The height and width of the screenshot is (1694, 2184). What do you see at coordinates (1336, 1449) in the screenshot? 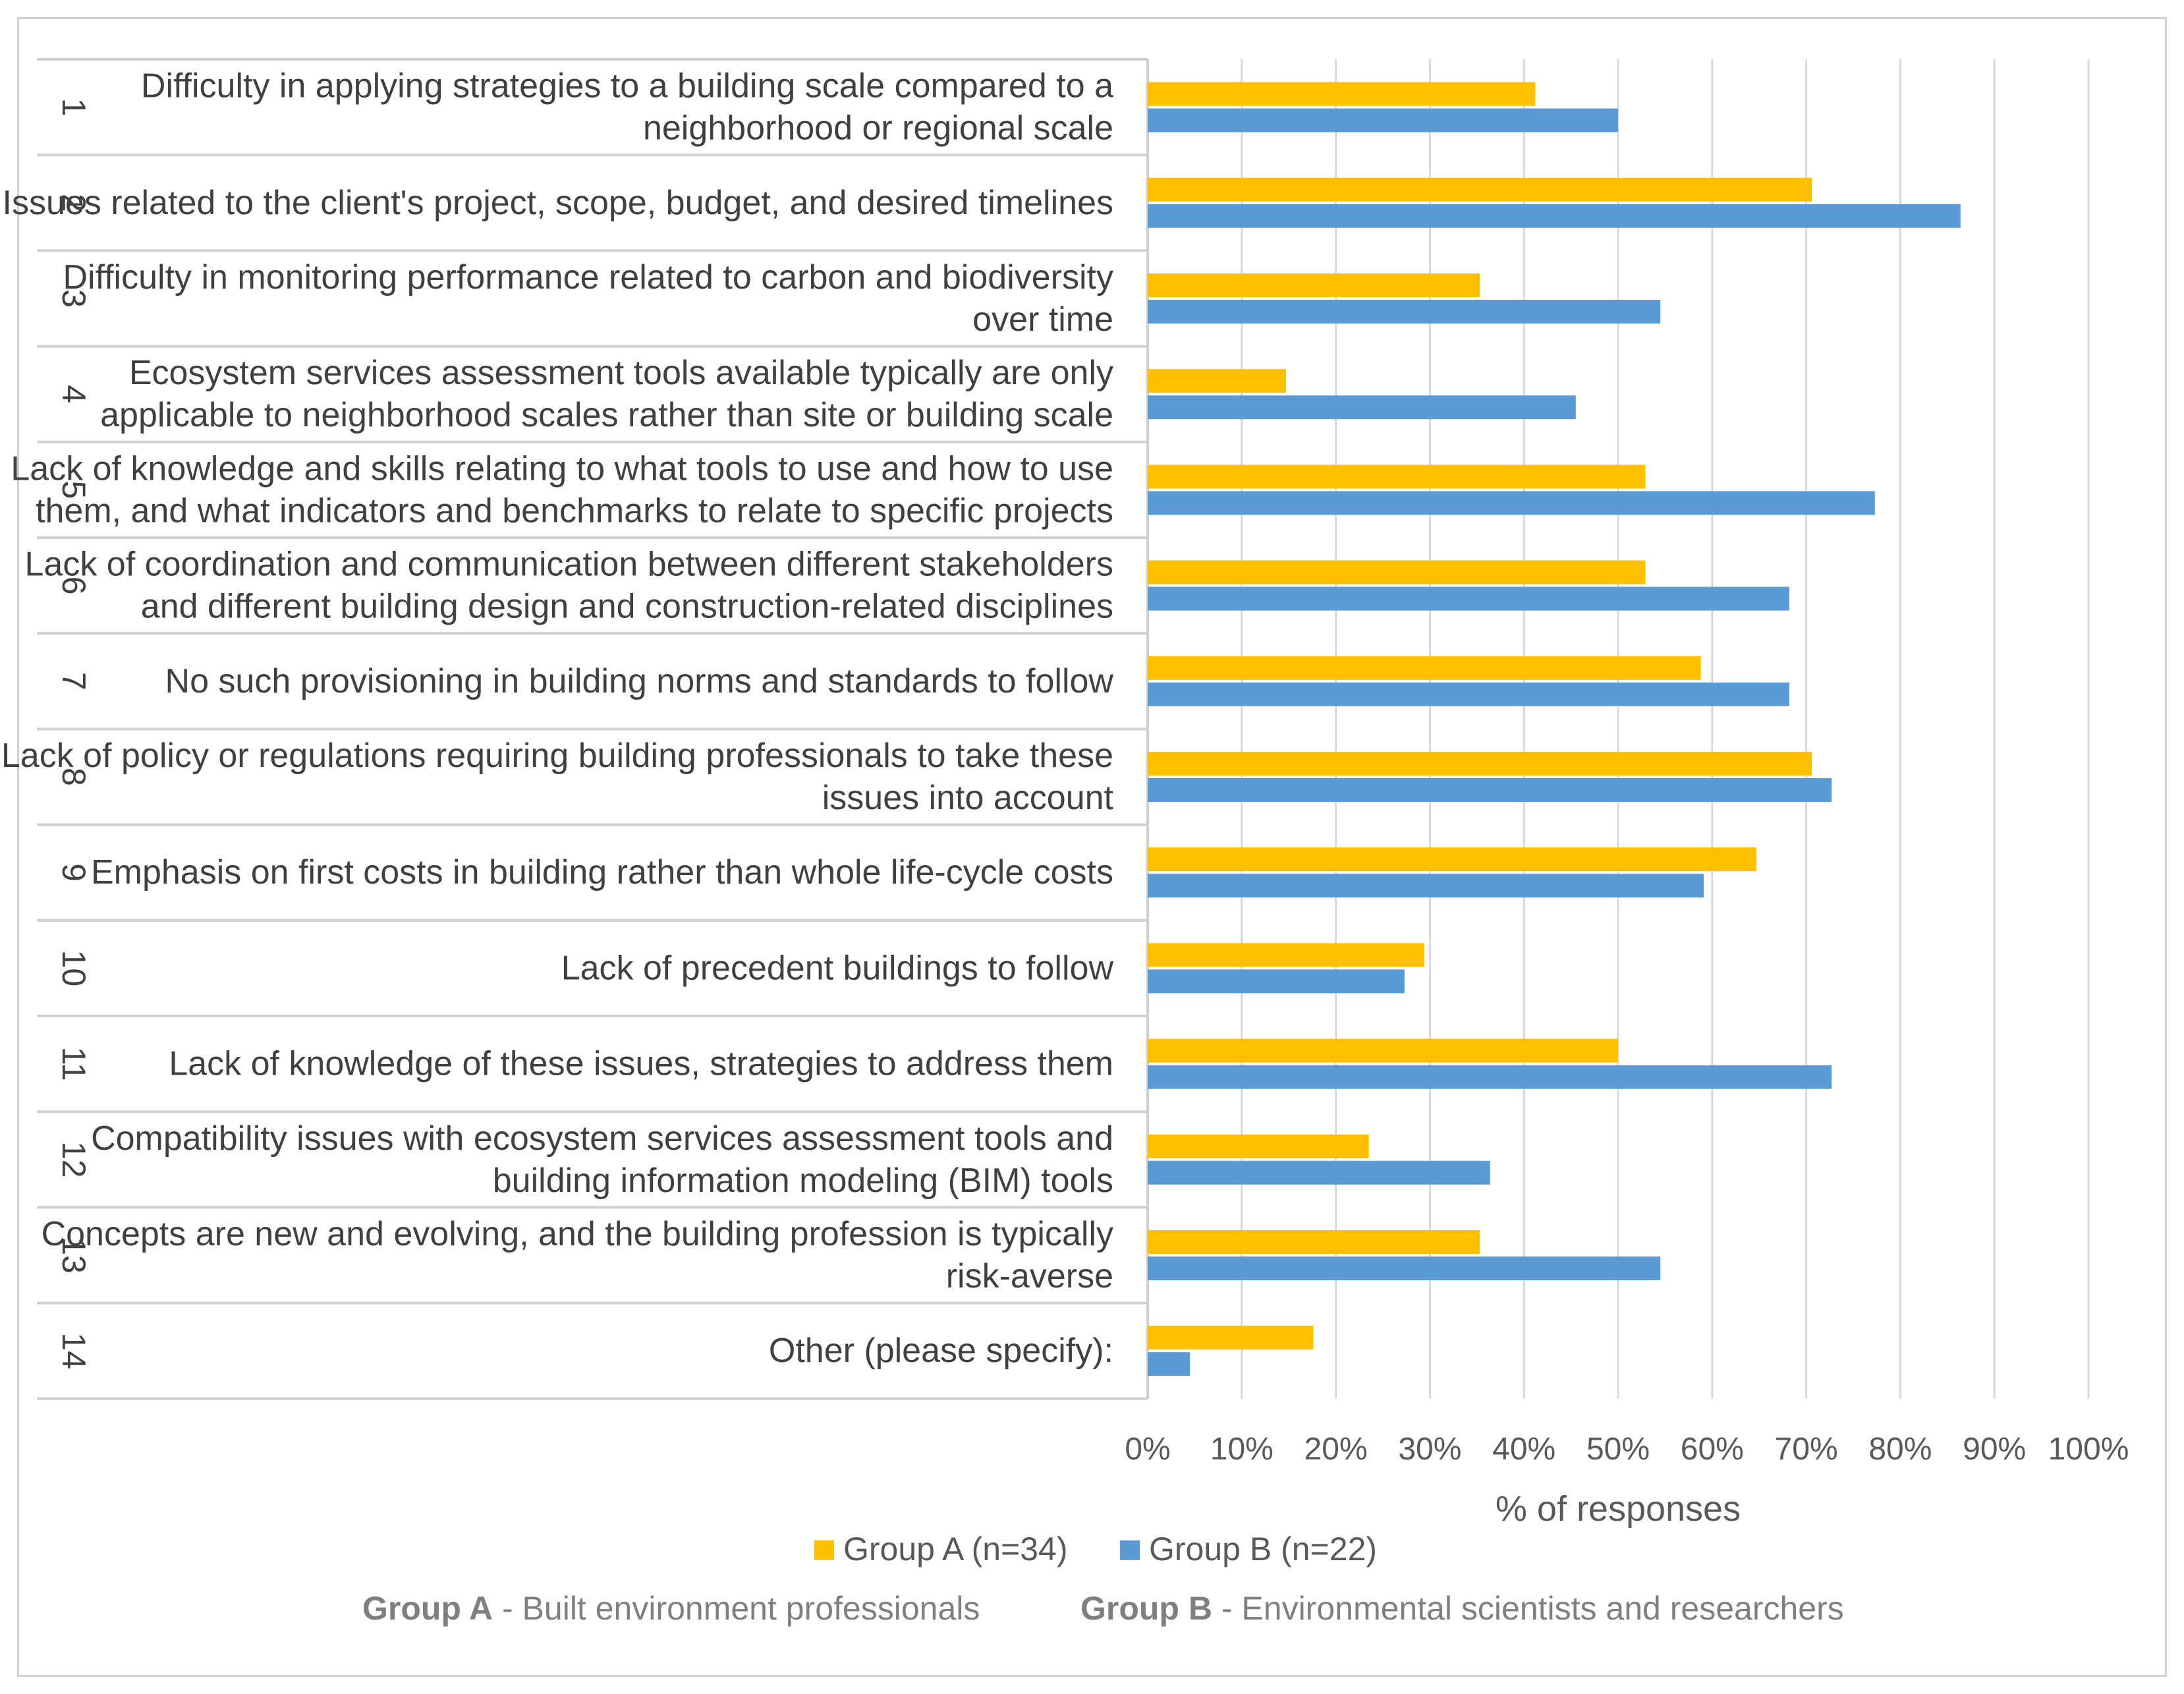
I see `x-tick-label: 20%` at bounding box center [1336, 1449].